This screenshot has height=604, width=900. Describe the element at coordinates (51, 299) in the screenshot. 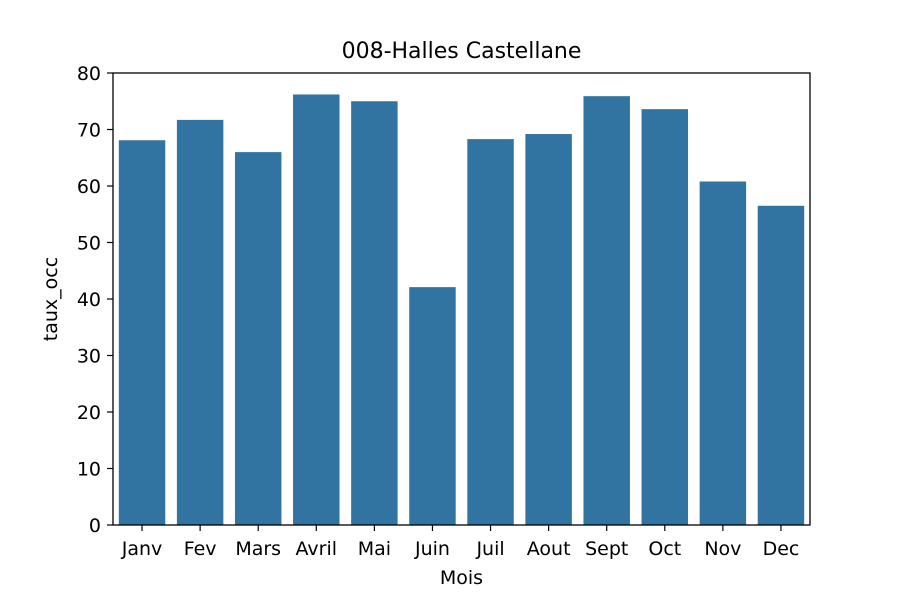

I see `y-axis-label: taux_occ` at that location.